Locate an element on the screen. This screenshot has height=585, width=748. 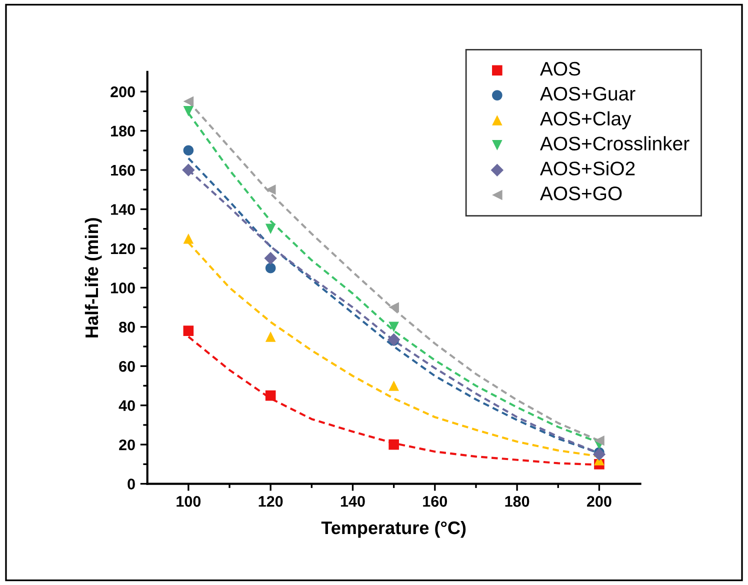
x-axis-title: Temperature (°C) is located at coordinates (393, 529).